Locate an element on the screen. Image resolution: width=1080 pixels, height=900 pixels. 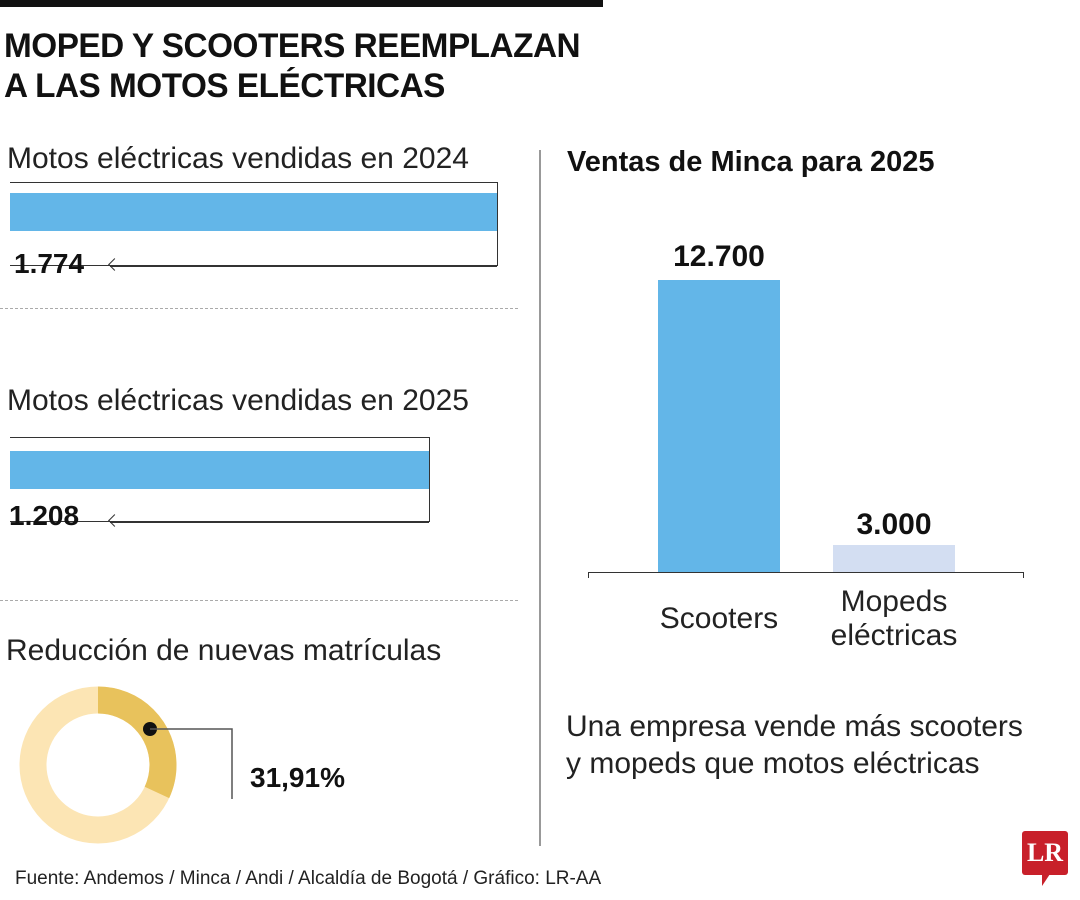
chart-2025-title: Motos eléctricas vendidas en 2025 is located at coordinates (238, 400).